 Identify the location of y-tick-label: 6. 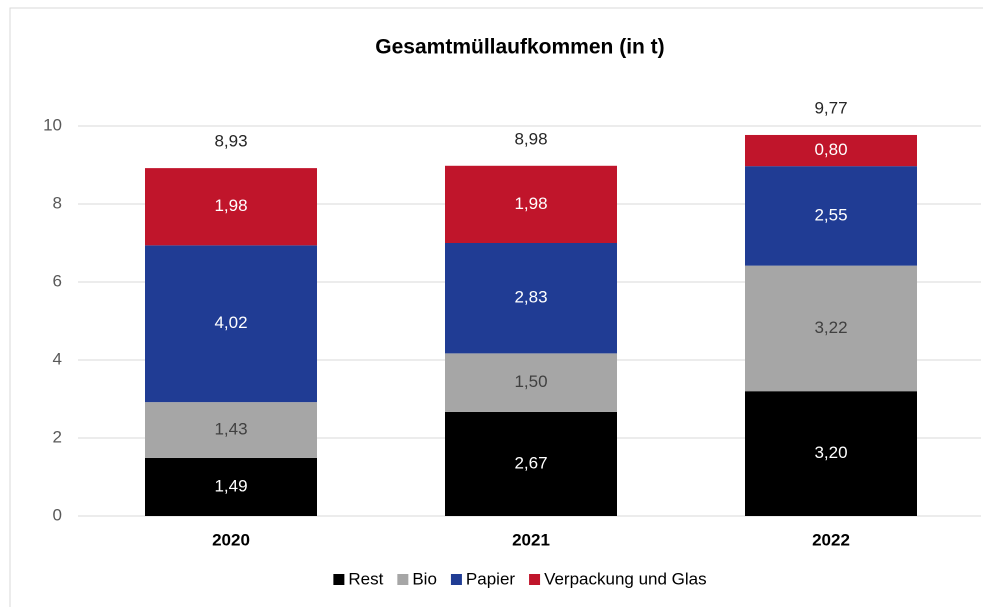
(57, 280).